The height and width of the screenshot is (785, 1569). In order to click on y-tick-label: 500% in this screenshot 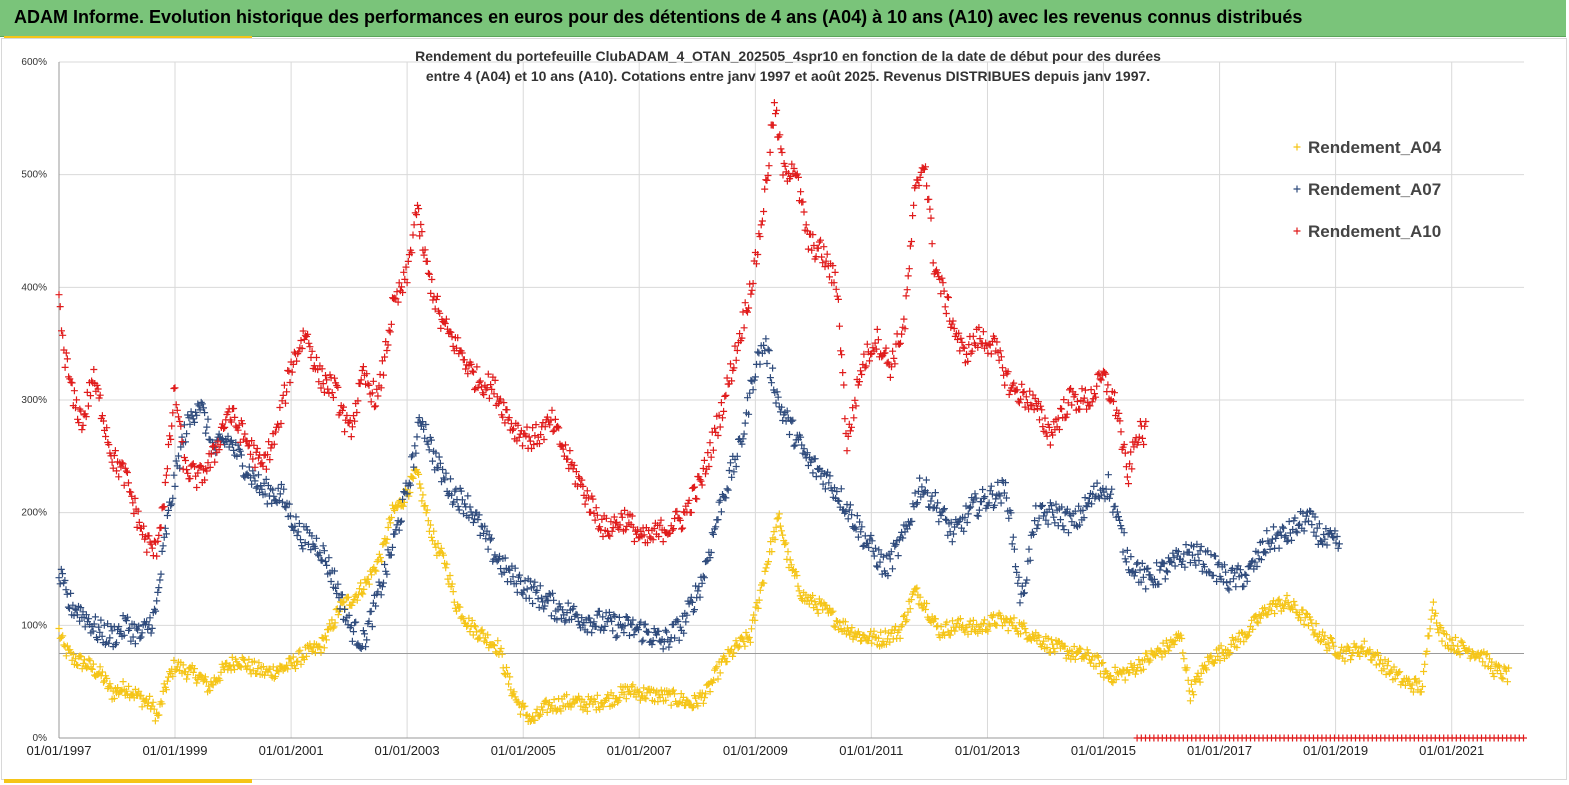, I will do `click(34, 175)`.